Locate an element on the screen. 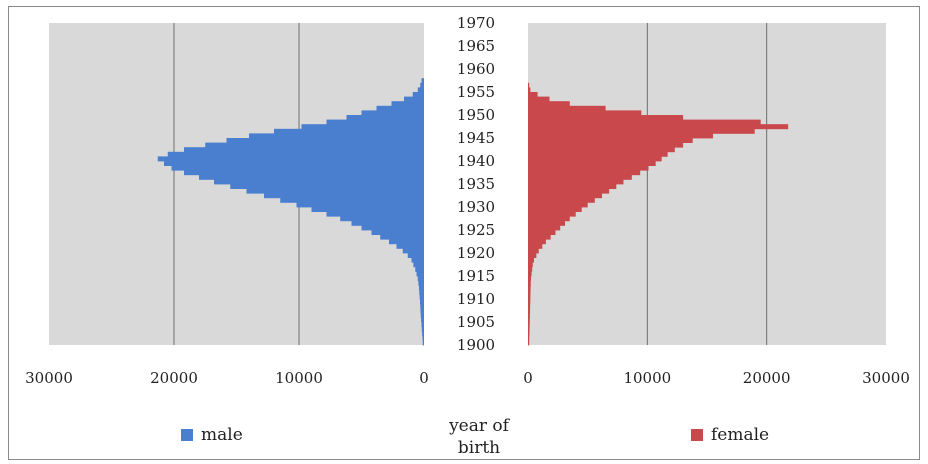 This screenshot has height=464, width=928. bar-female-1917 is located at coordinates (530, 265).